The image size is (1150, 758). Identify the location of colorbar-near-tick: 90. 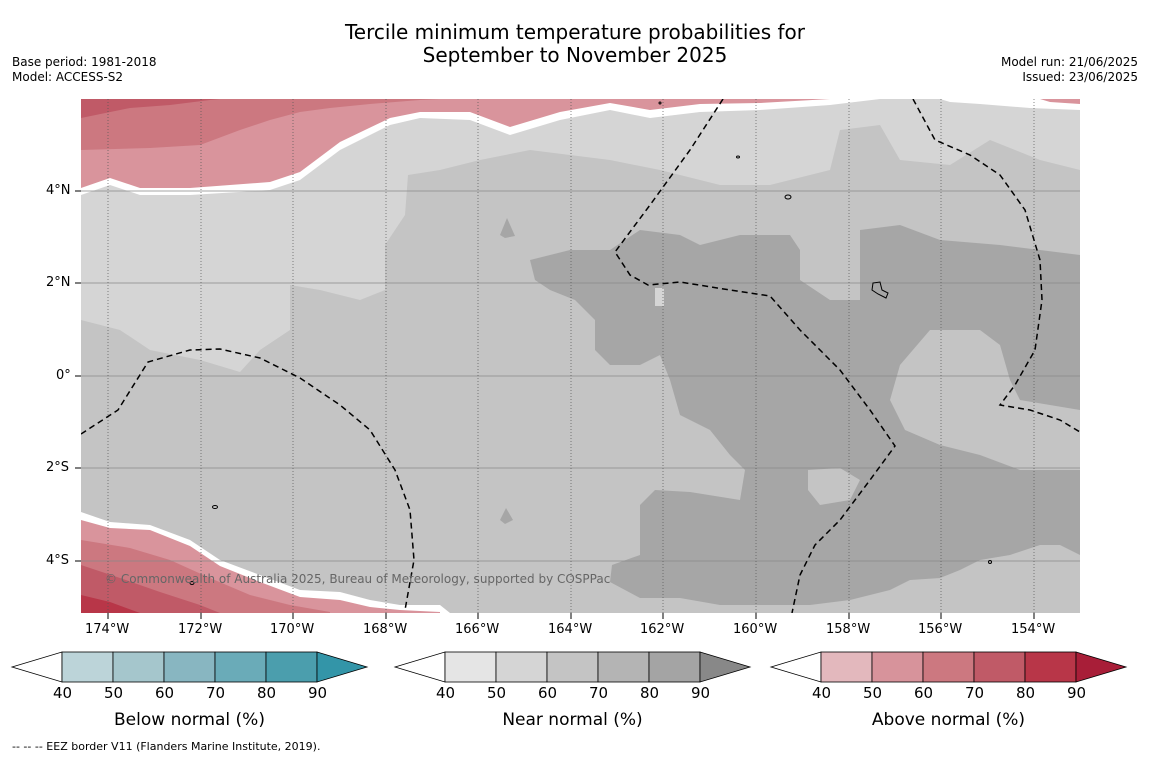
(701, 693).